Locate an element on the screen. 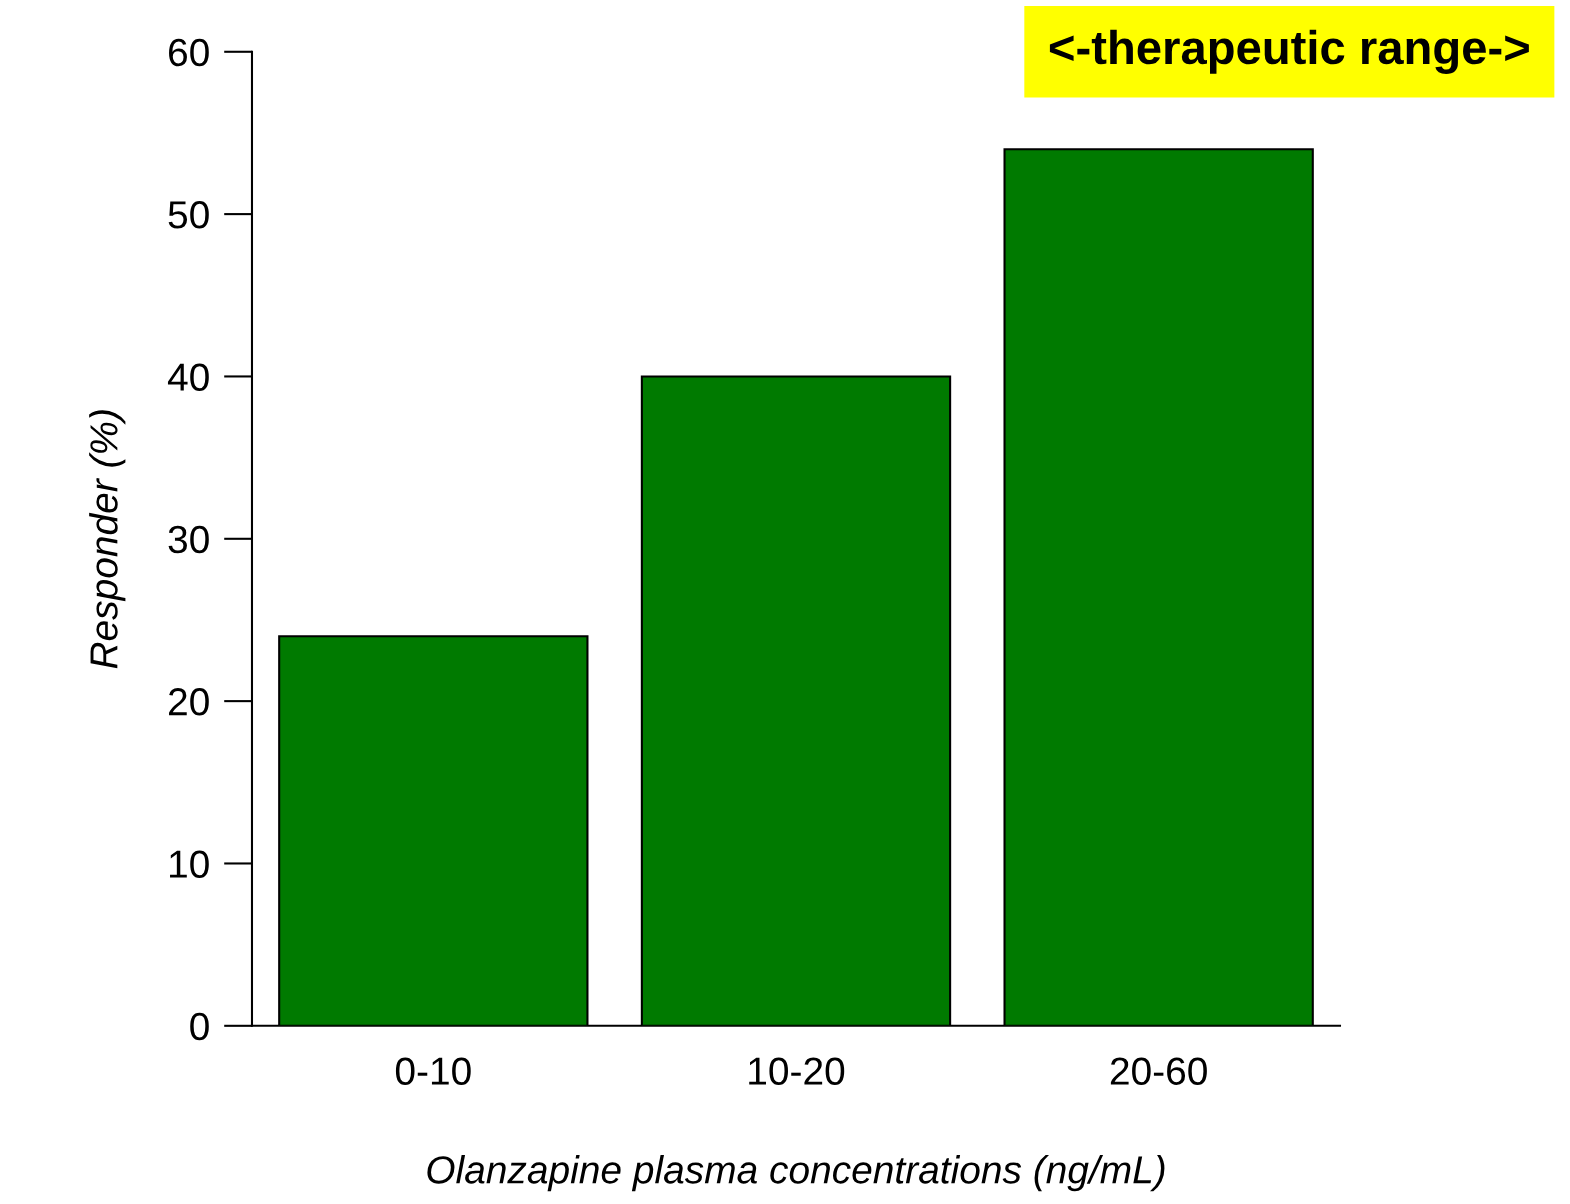 Image resolution: width=1570 pixels, height=1204 pixels. y-tick-label: 40 is located at coordinates (188, 377).